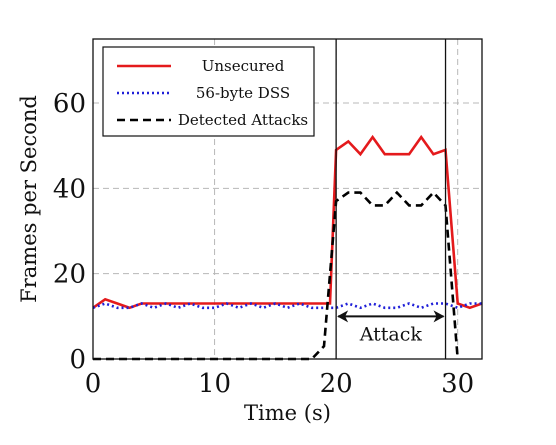  I want to click on arrow-head-right-icon, so click(439, 316).